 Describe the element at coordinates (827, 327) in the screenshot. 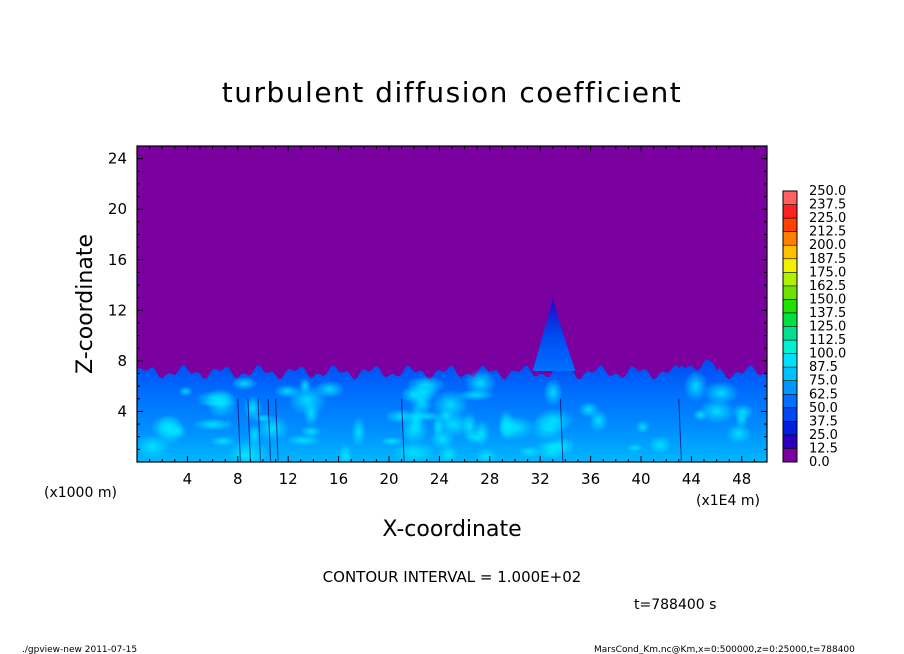

I see `colorbar-label: 125.0` at that location.